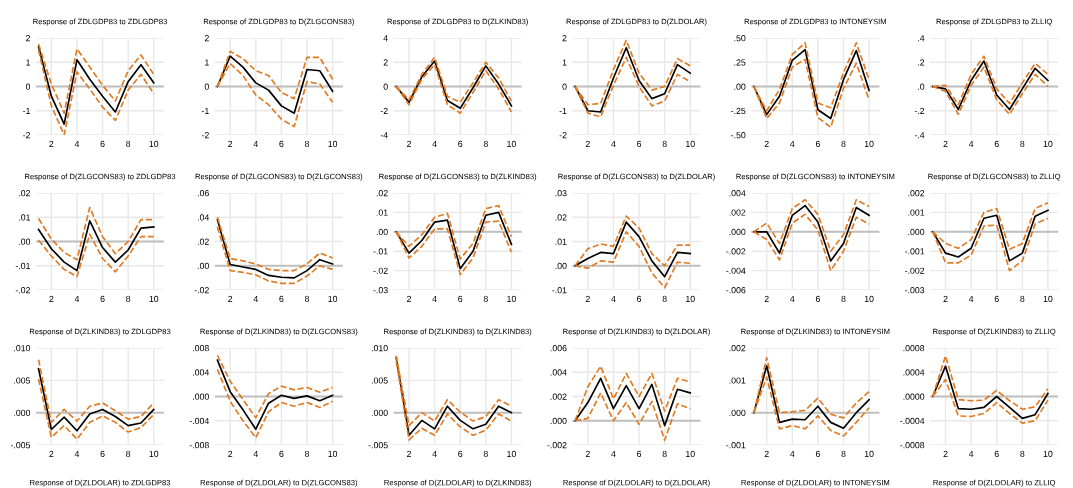 This screenshot has width=1073, height=488. I want to click on y-tick-label: -.2, so click(919, 110).